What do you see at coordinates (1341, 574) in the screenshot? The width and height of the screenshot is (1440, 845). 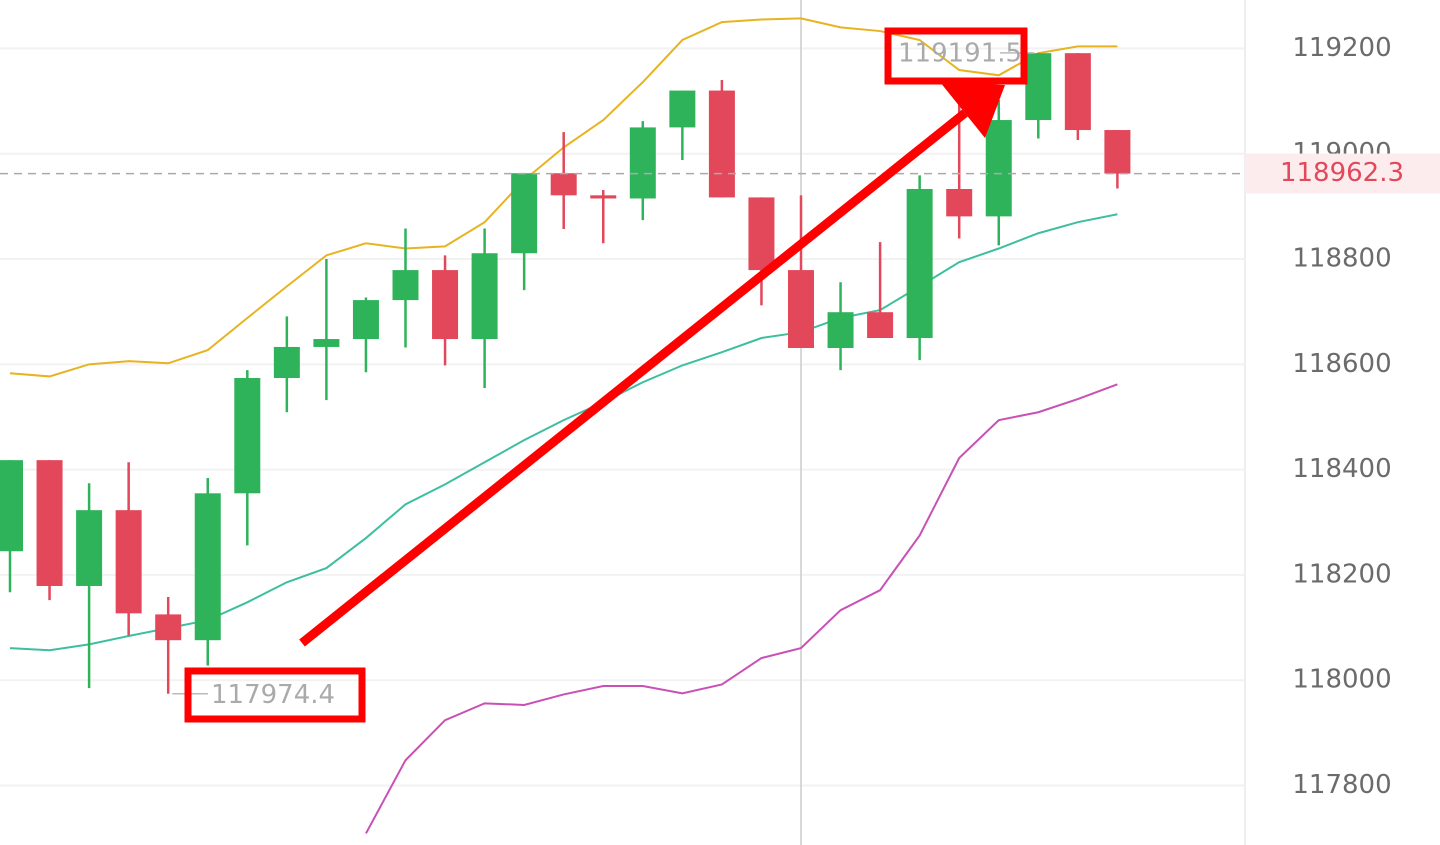 I see `y-tick-label: 118200` at bounding box center [1341, 574].